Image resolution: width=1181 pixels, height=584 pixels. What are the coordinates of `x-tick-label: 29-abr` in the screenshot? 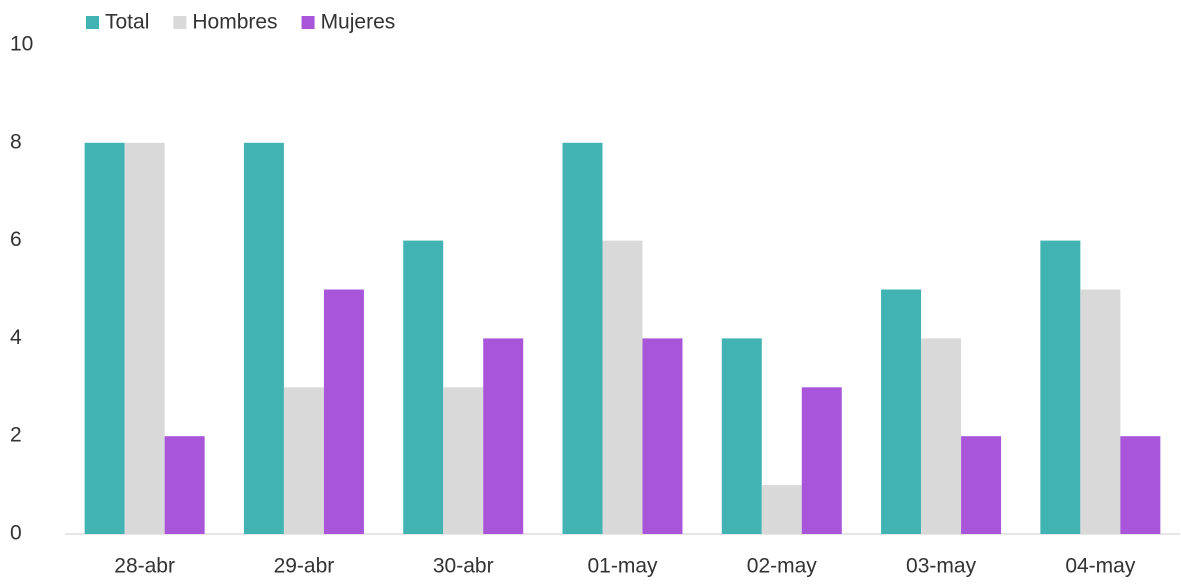 It's located at (304, 566).